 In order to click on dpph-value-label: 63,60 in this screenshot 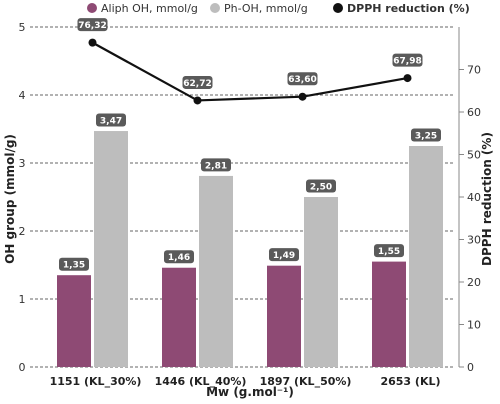, I will do `click(302, 80)`.